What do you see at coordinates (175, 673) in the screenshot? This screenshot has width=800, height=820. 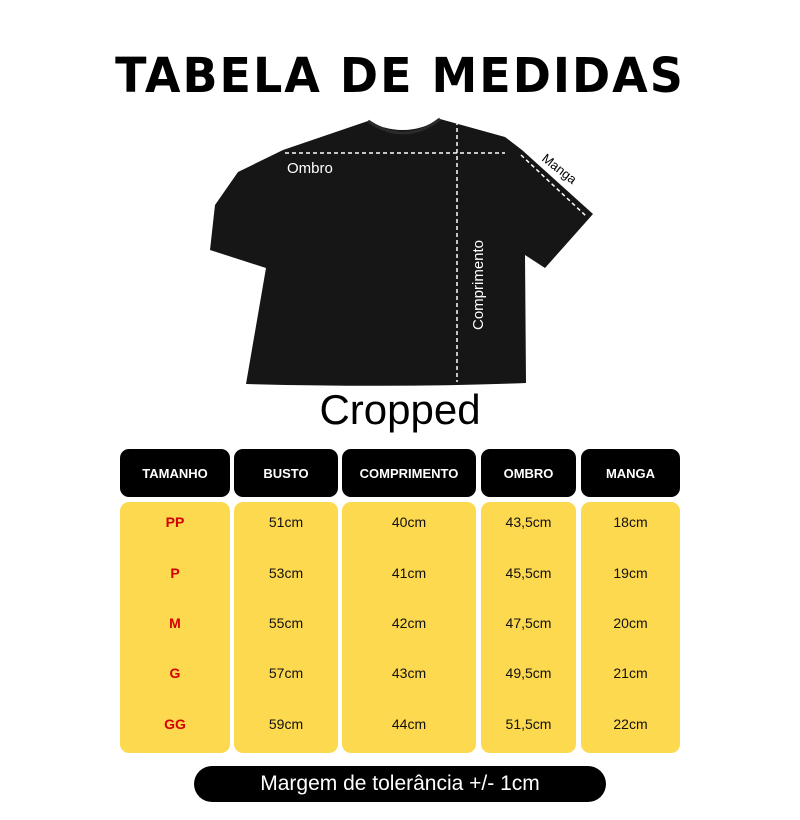 I see `cell-size: G` at bounding box center [175, 673].